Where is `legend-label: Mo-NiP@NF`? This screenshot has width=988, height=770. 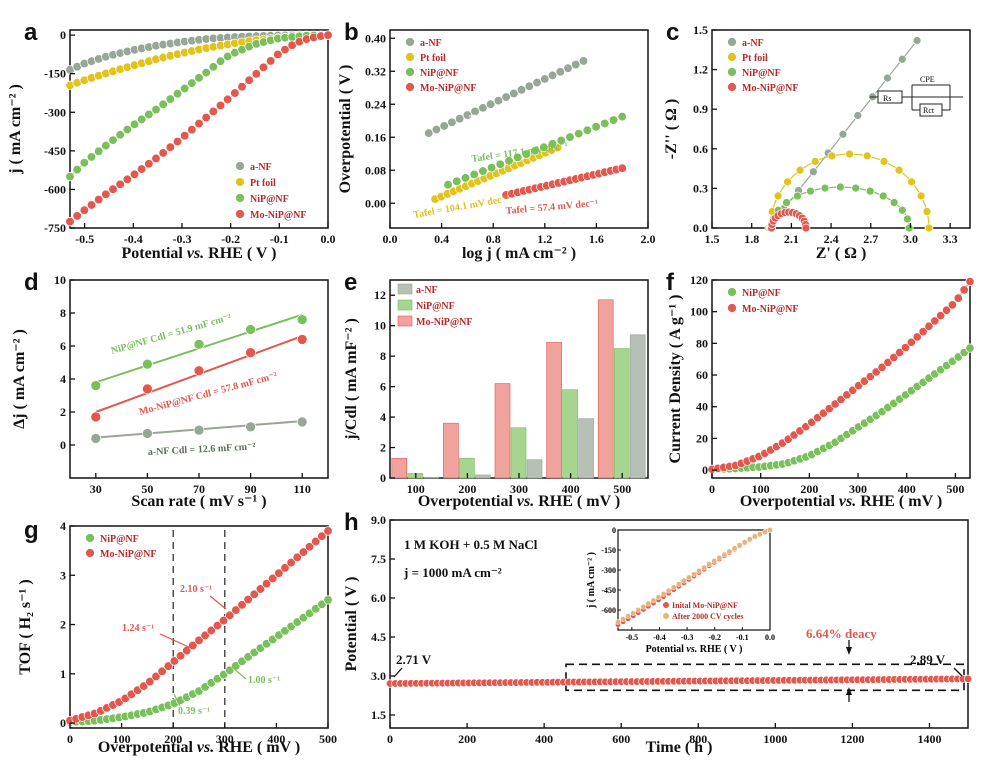 legend-label: Mo-NiP@NF is located at coordinates (278, 215).